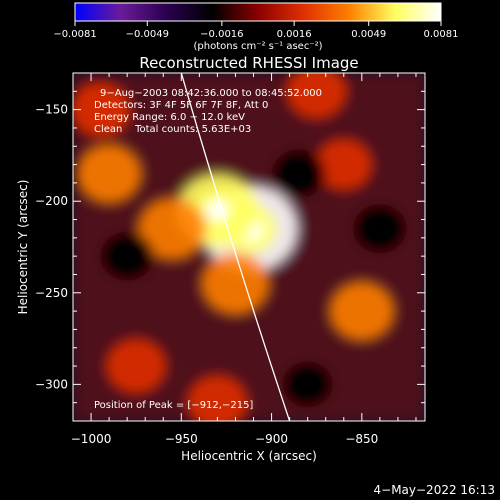 This screenshot has width=500, height=500. What do you see at coordinates (217, 210) in the screenshot?
I see `heatmap-source-peak` at bounding box center [217, 210].